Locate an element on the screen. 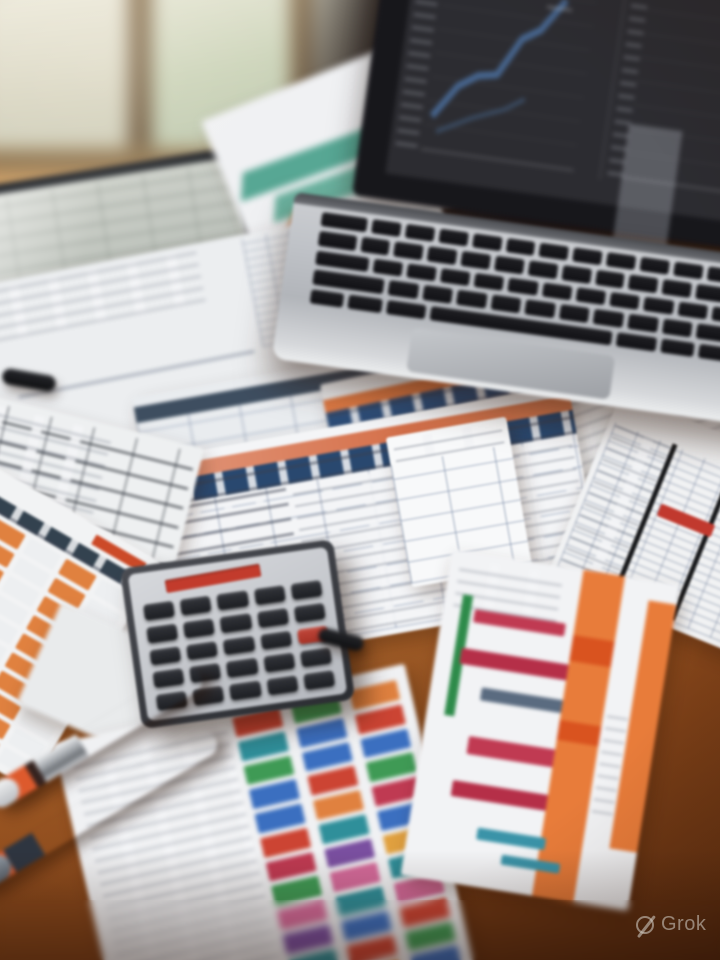 Image resolution: width=720 pixels, height=960 pixels. line-chart-panel is located at coordinates (510, 86).